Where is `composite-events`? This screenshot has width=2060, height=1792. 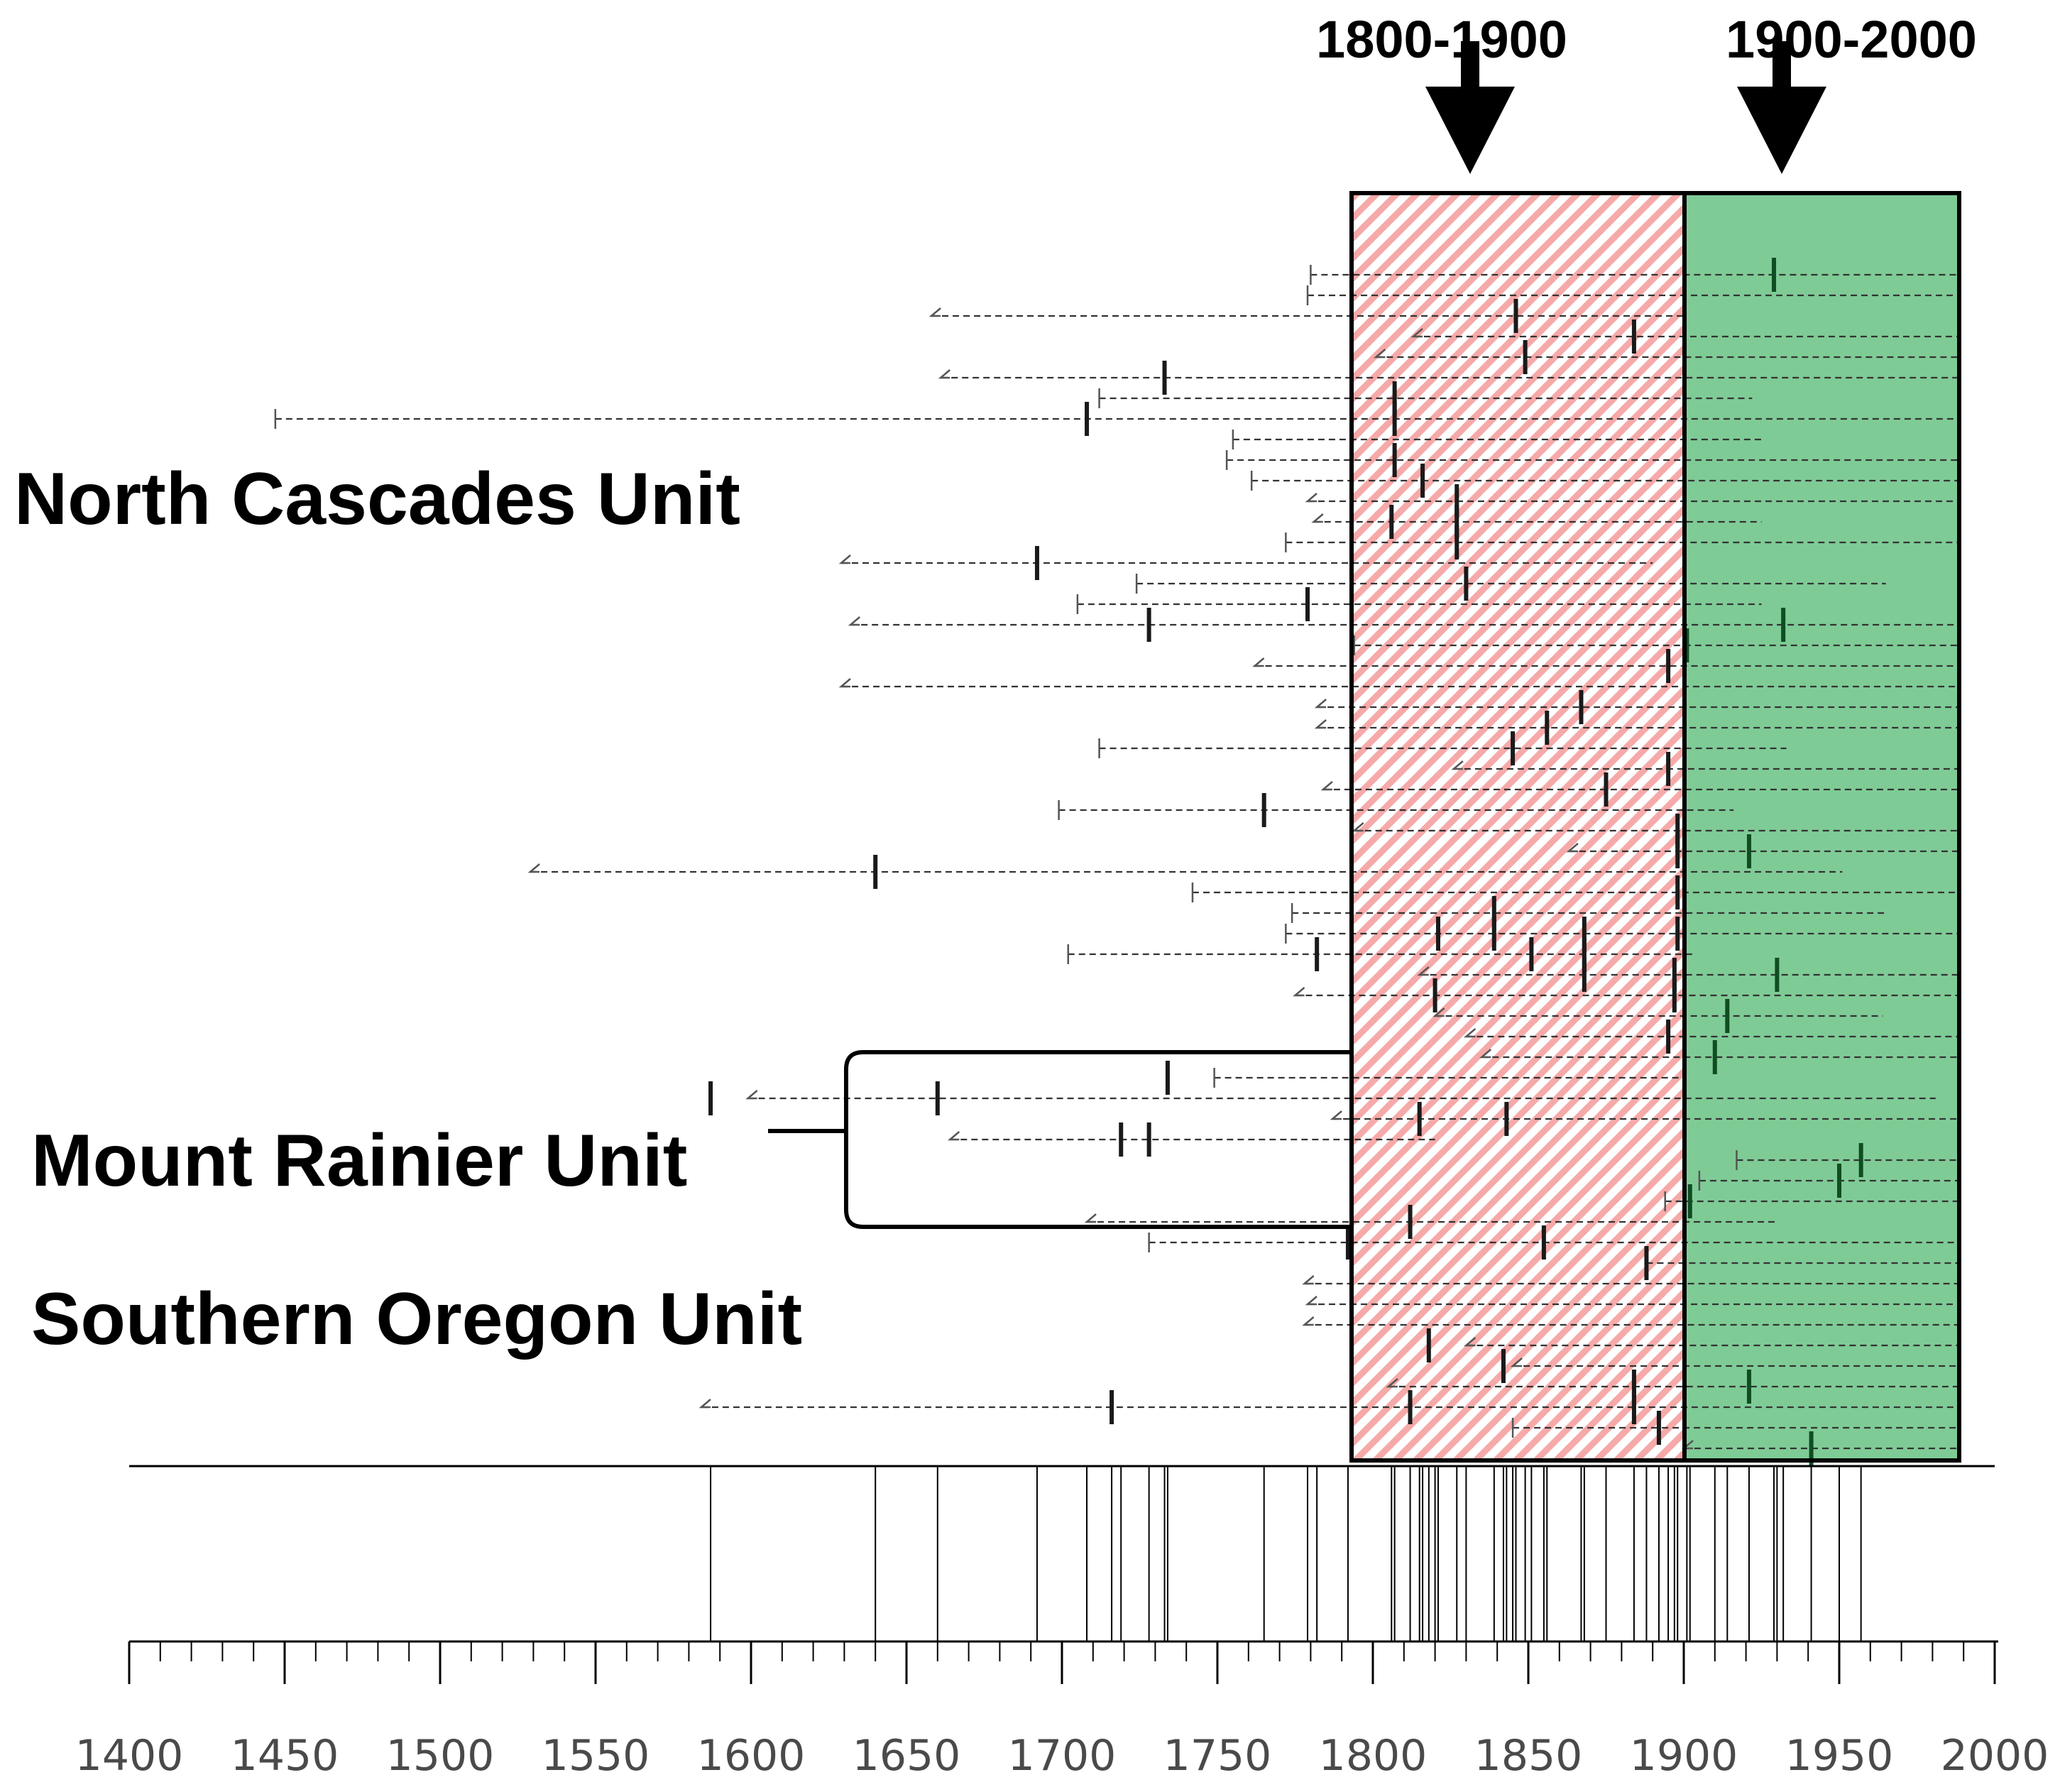 composite-events is located at coordinates (1286, 1553).